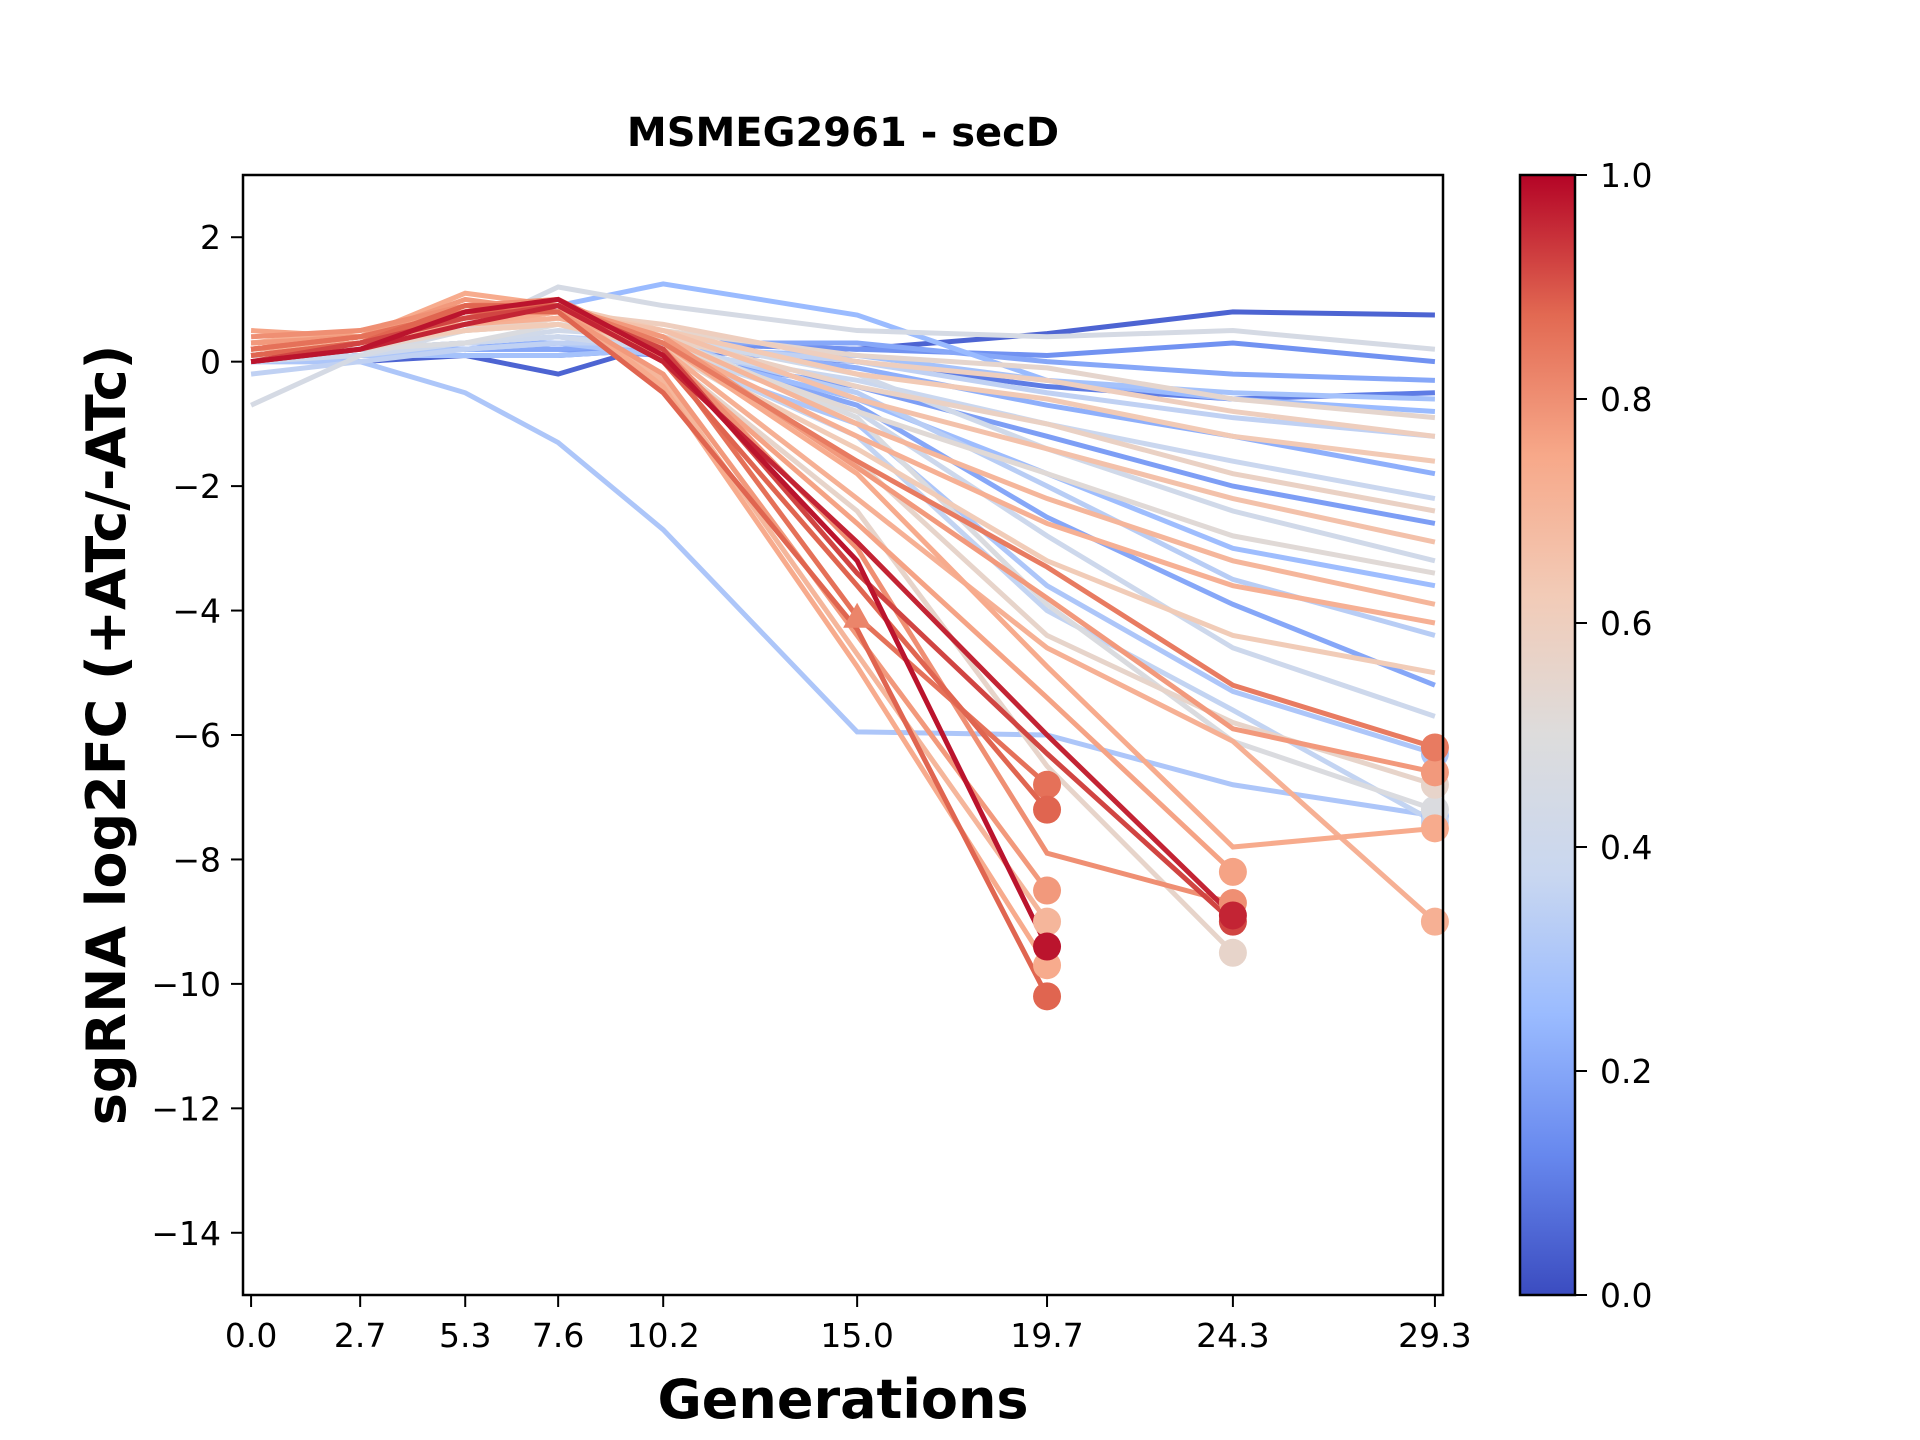 The height and width of the screenshot is (1440, 1920). I want to click on x-tick-label: 7.6, so click(558, 1335).